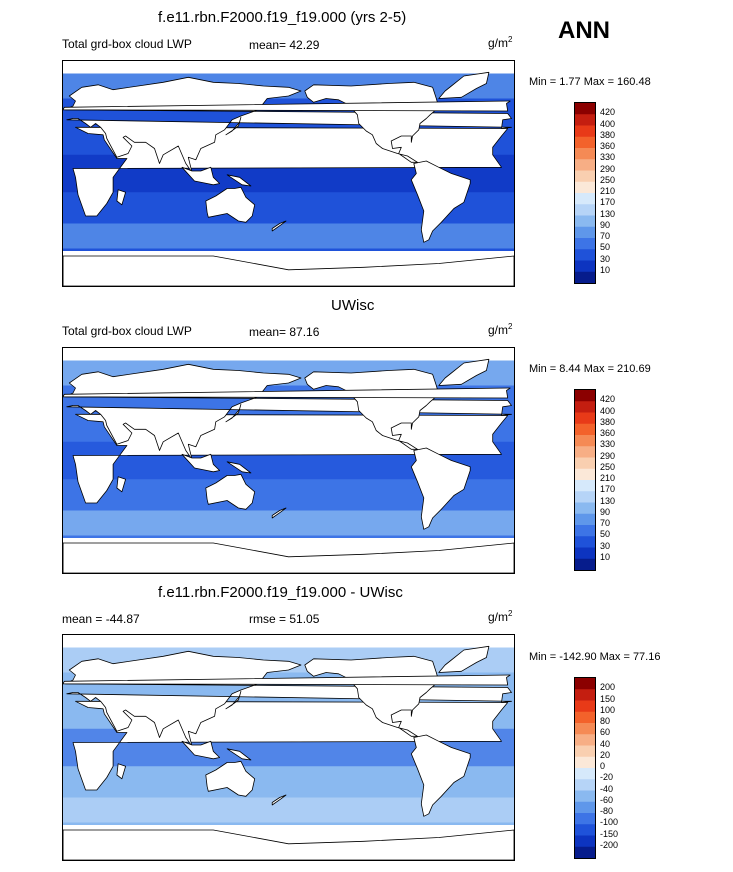 This screenshot has height=872, width=733. I want to click on panel-left-label-model: Total grd-box cloud LWP, so click(127, 44).